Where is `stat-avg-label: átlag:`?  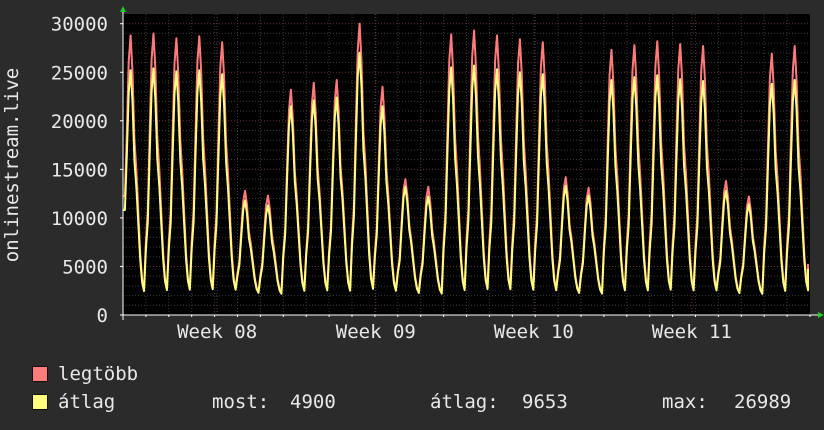 stat-avg-label: átlag: is located at coordinates (464, 402).